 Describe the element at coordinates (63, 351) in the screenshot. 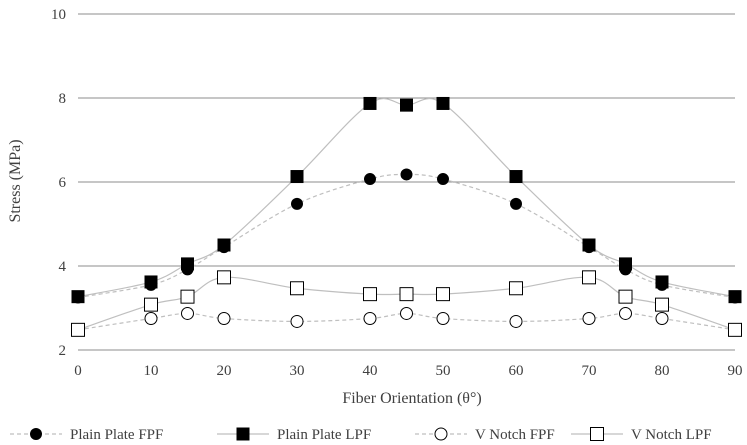

I see `y-tick-label-2: 2` at that location.